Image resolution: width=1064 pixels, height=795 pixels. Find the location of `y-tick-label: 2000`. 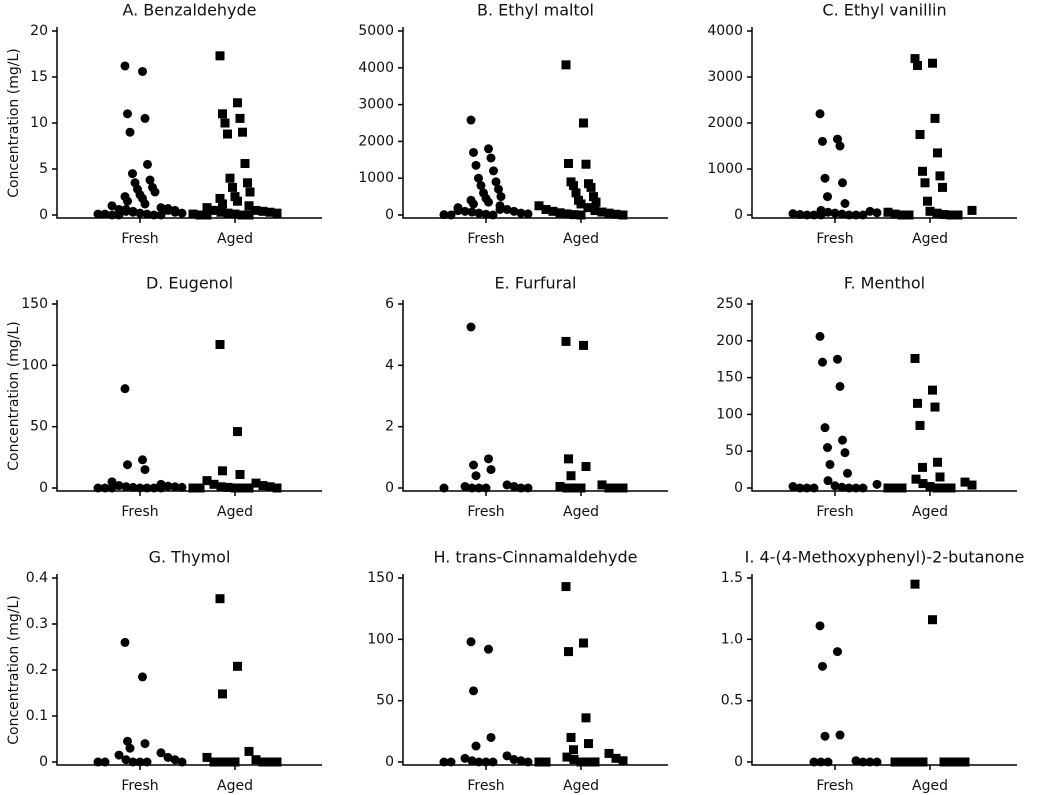

y-tick-label: 2000 is located at coordinates (376, 141).